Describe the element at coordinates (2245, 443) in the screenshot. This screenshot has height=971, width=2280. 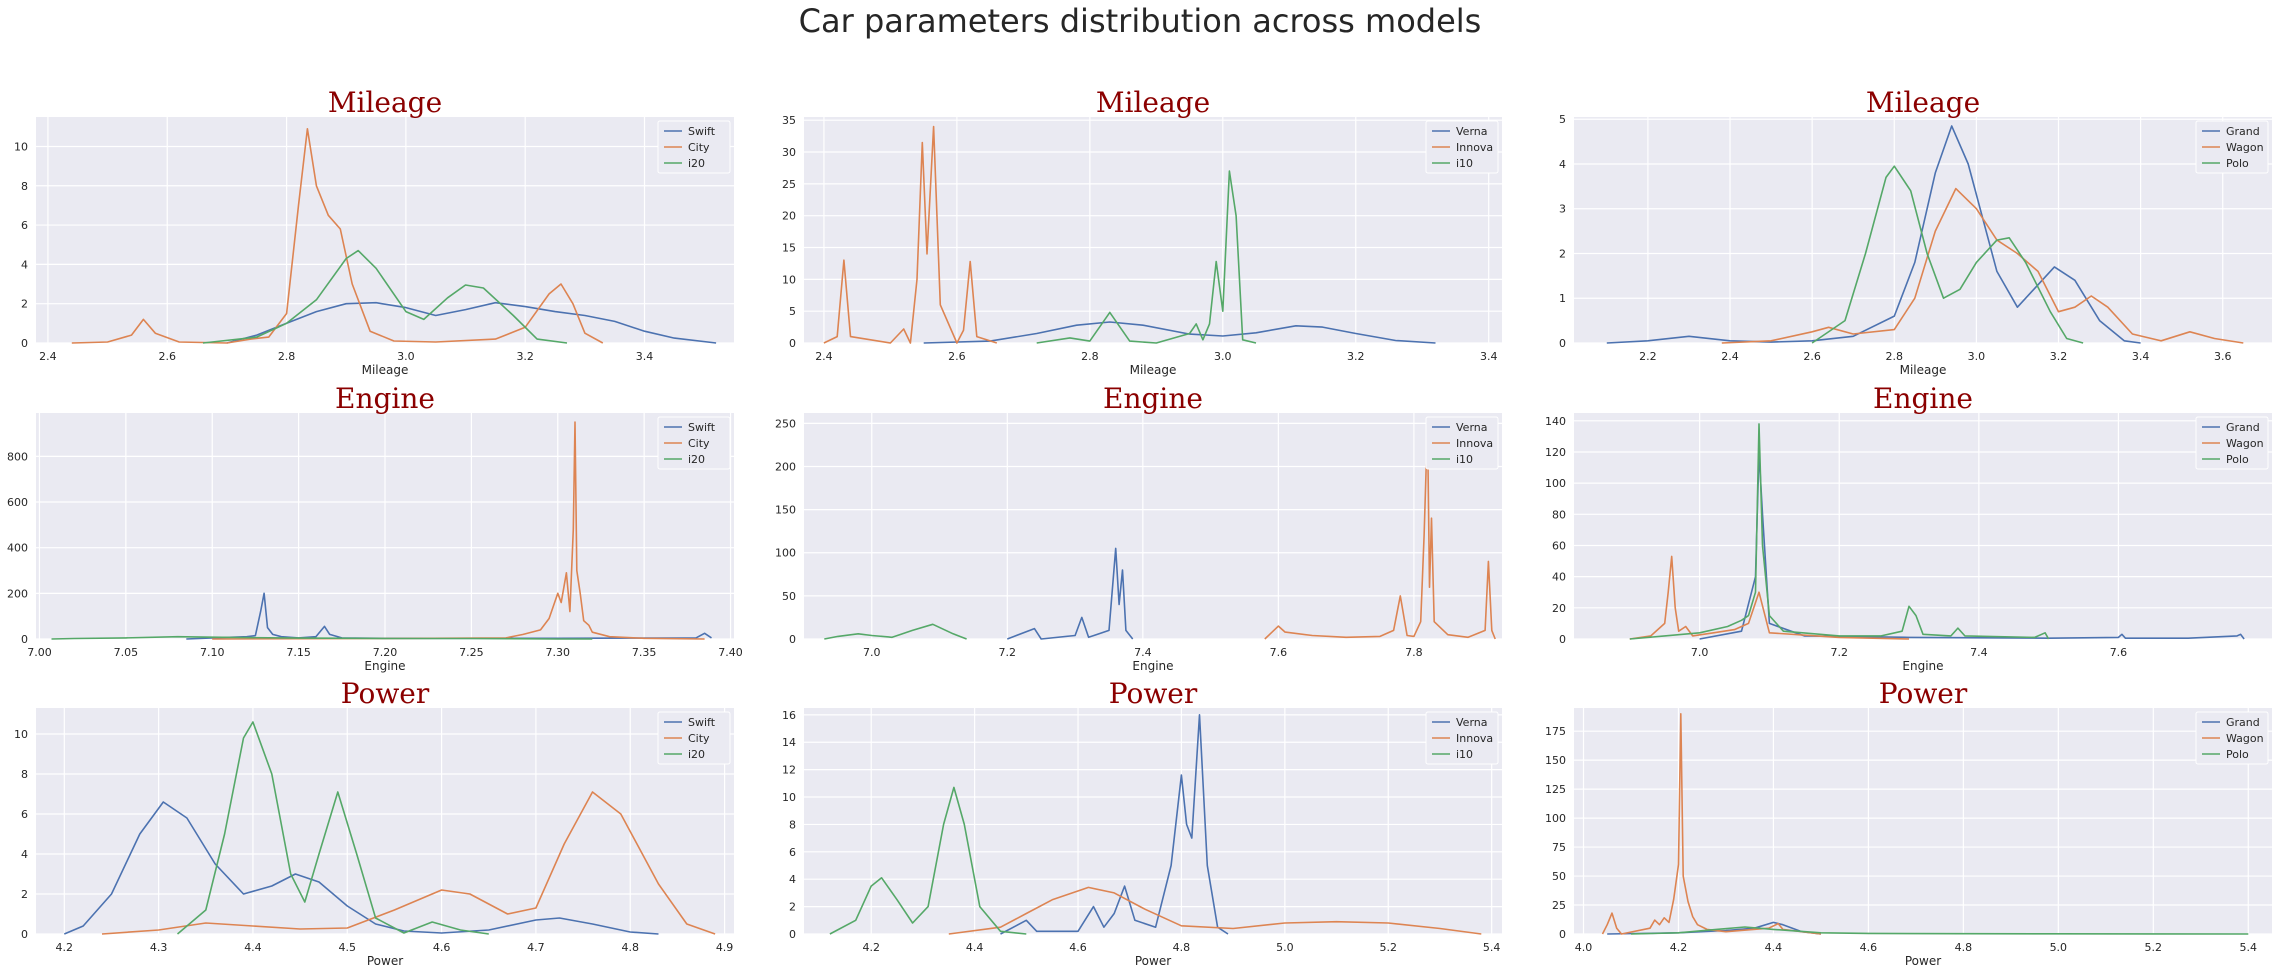
I see `legend-label: Wagon` at that location.